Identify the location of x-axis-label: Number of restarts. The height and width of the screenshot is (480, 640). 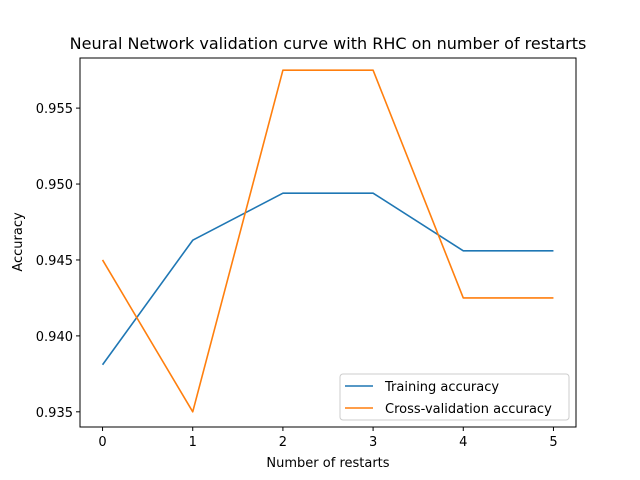
(327, 463).